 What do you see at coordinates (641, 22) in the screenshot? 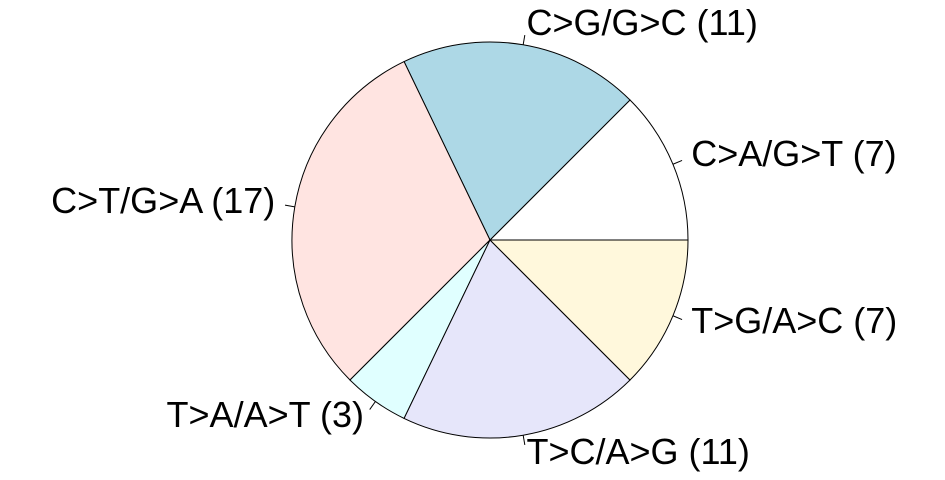
I see `slice-label: C>G/G>C (11)` at bounding box center [641, 22].